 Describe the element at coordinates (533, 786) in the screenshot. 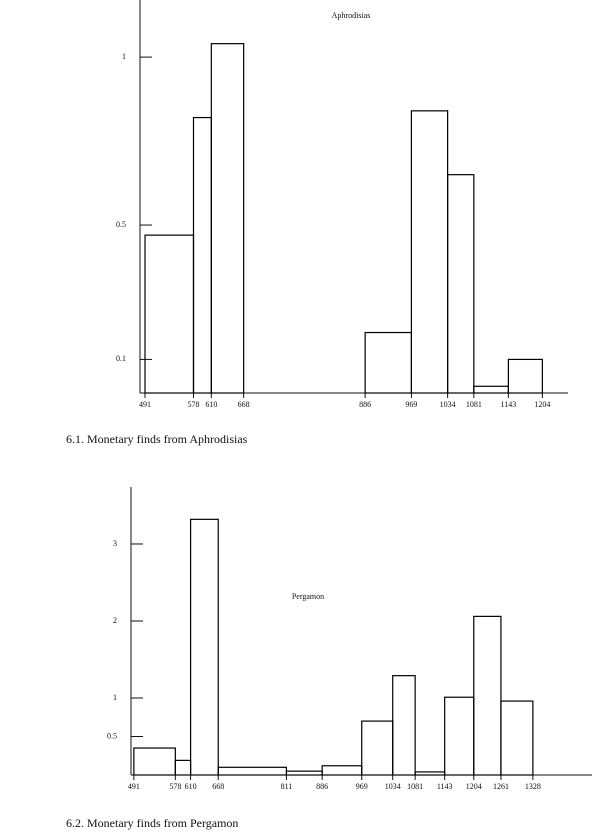

I see `x-tick-label: 1328` at that location.